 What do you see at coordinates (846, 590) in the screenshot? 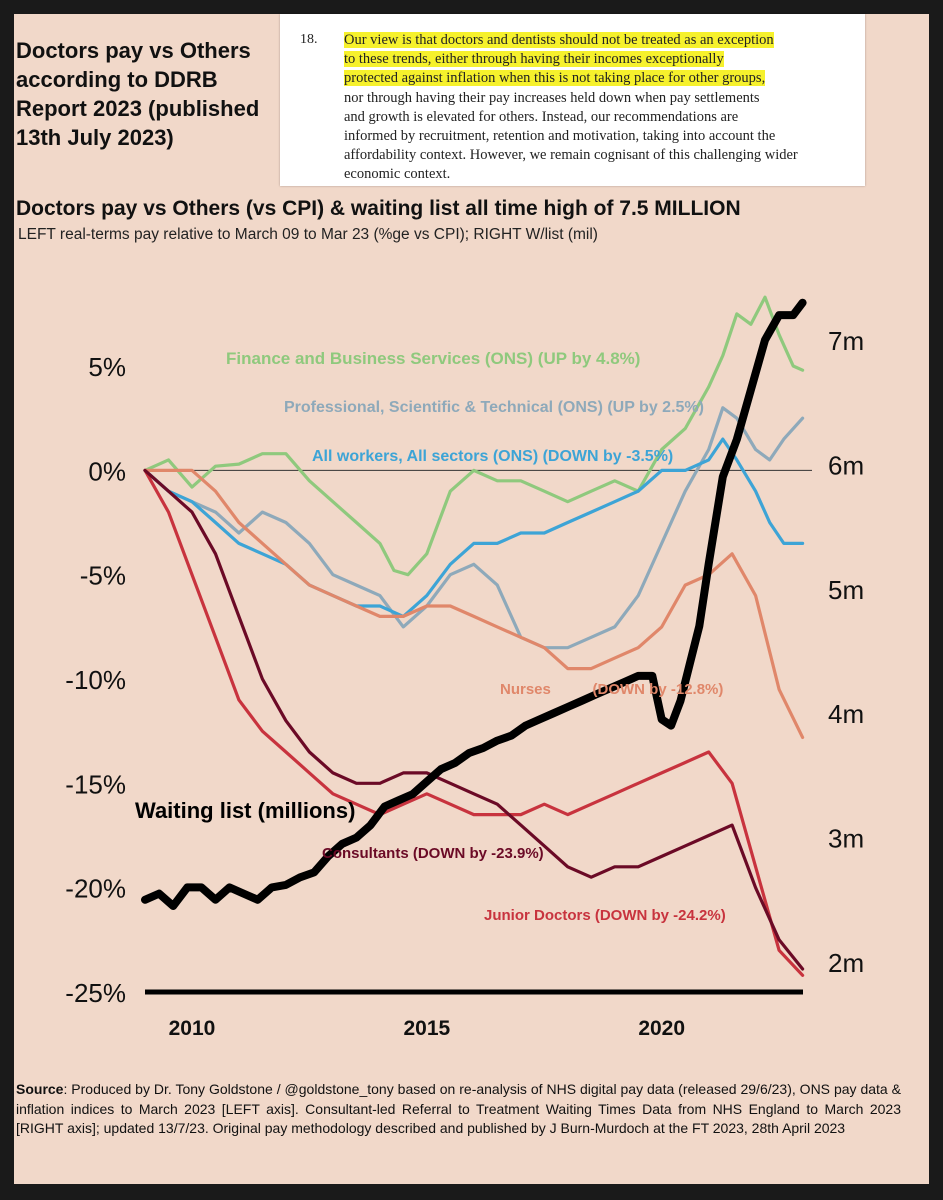
I see `y-right-tick-label: 5m` at bounding box center [846, 590].